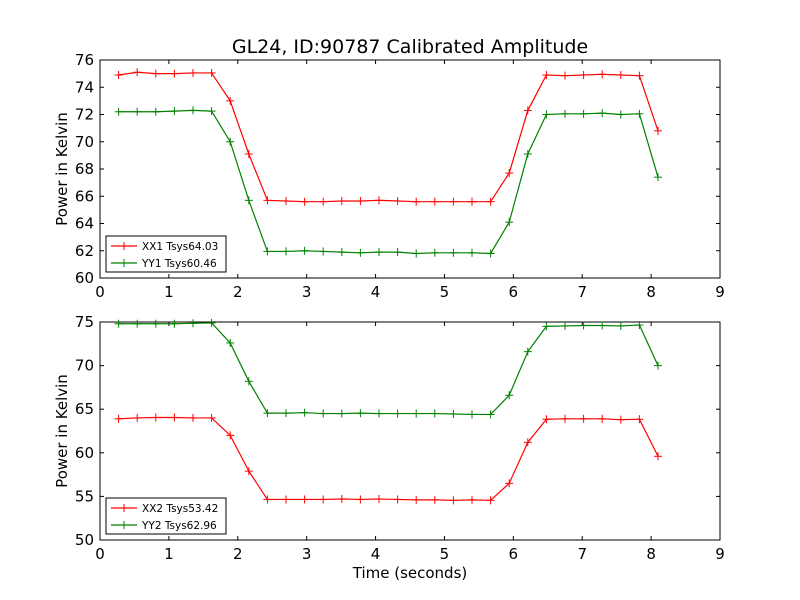  Describe the element at coordinates (164, 509) in the screenshot. I see `legend-item: XX2 Tsys53.42` at that location.